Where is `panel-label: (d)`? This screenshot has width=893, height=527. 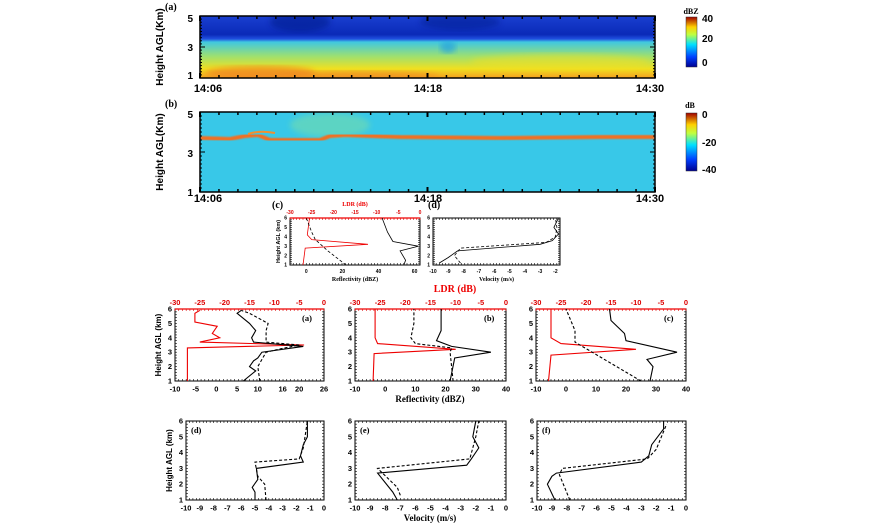
panel-label: (d) is located at coordinates (434, 205).